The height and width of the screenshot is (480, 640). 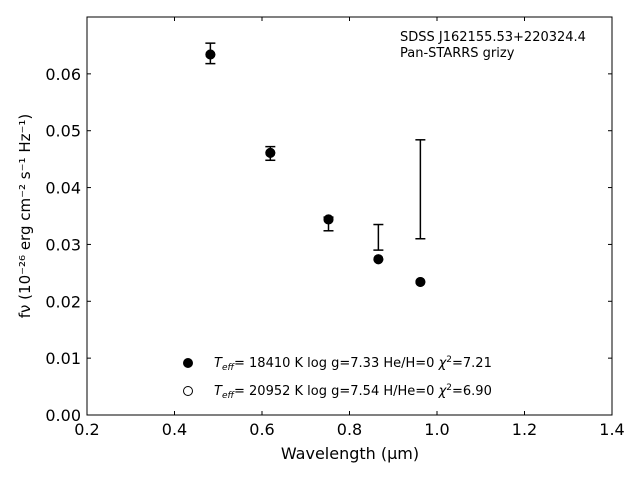 What do you see at coordinates (63, 188) in the screenshot?
I see `y-tick-label: 0.04` at bounding box center [63, 188].